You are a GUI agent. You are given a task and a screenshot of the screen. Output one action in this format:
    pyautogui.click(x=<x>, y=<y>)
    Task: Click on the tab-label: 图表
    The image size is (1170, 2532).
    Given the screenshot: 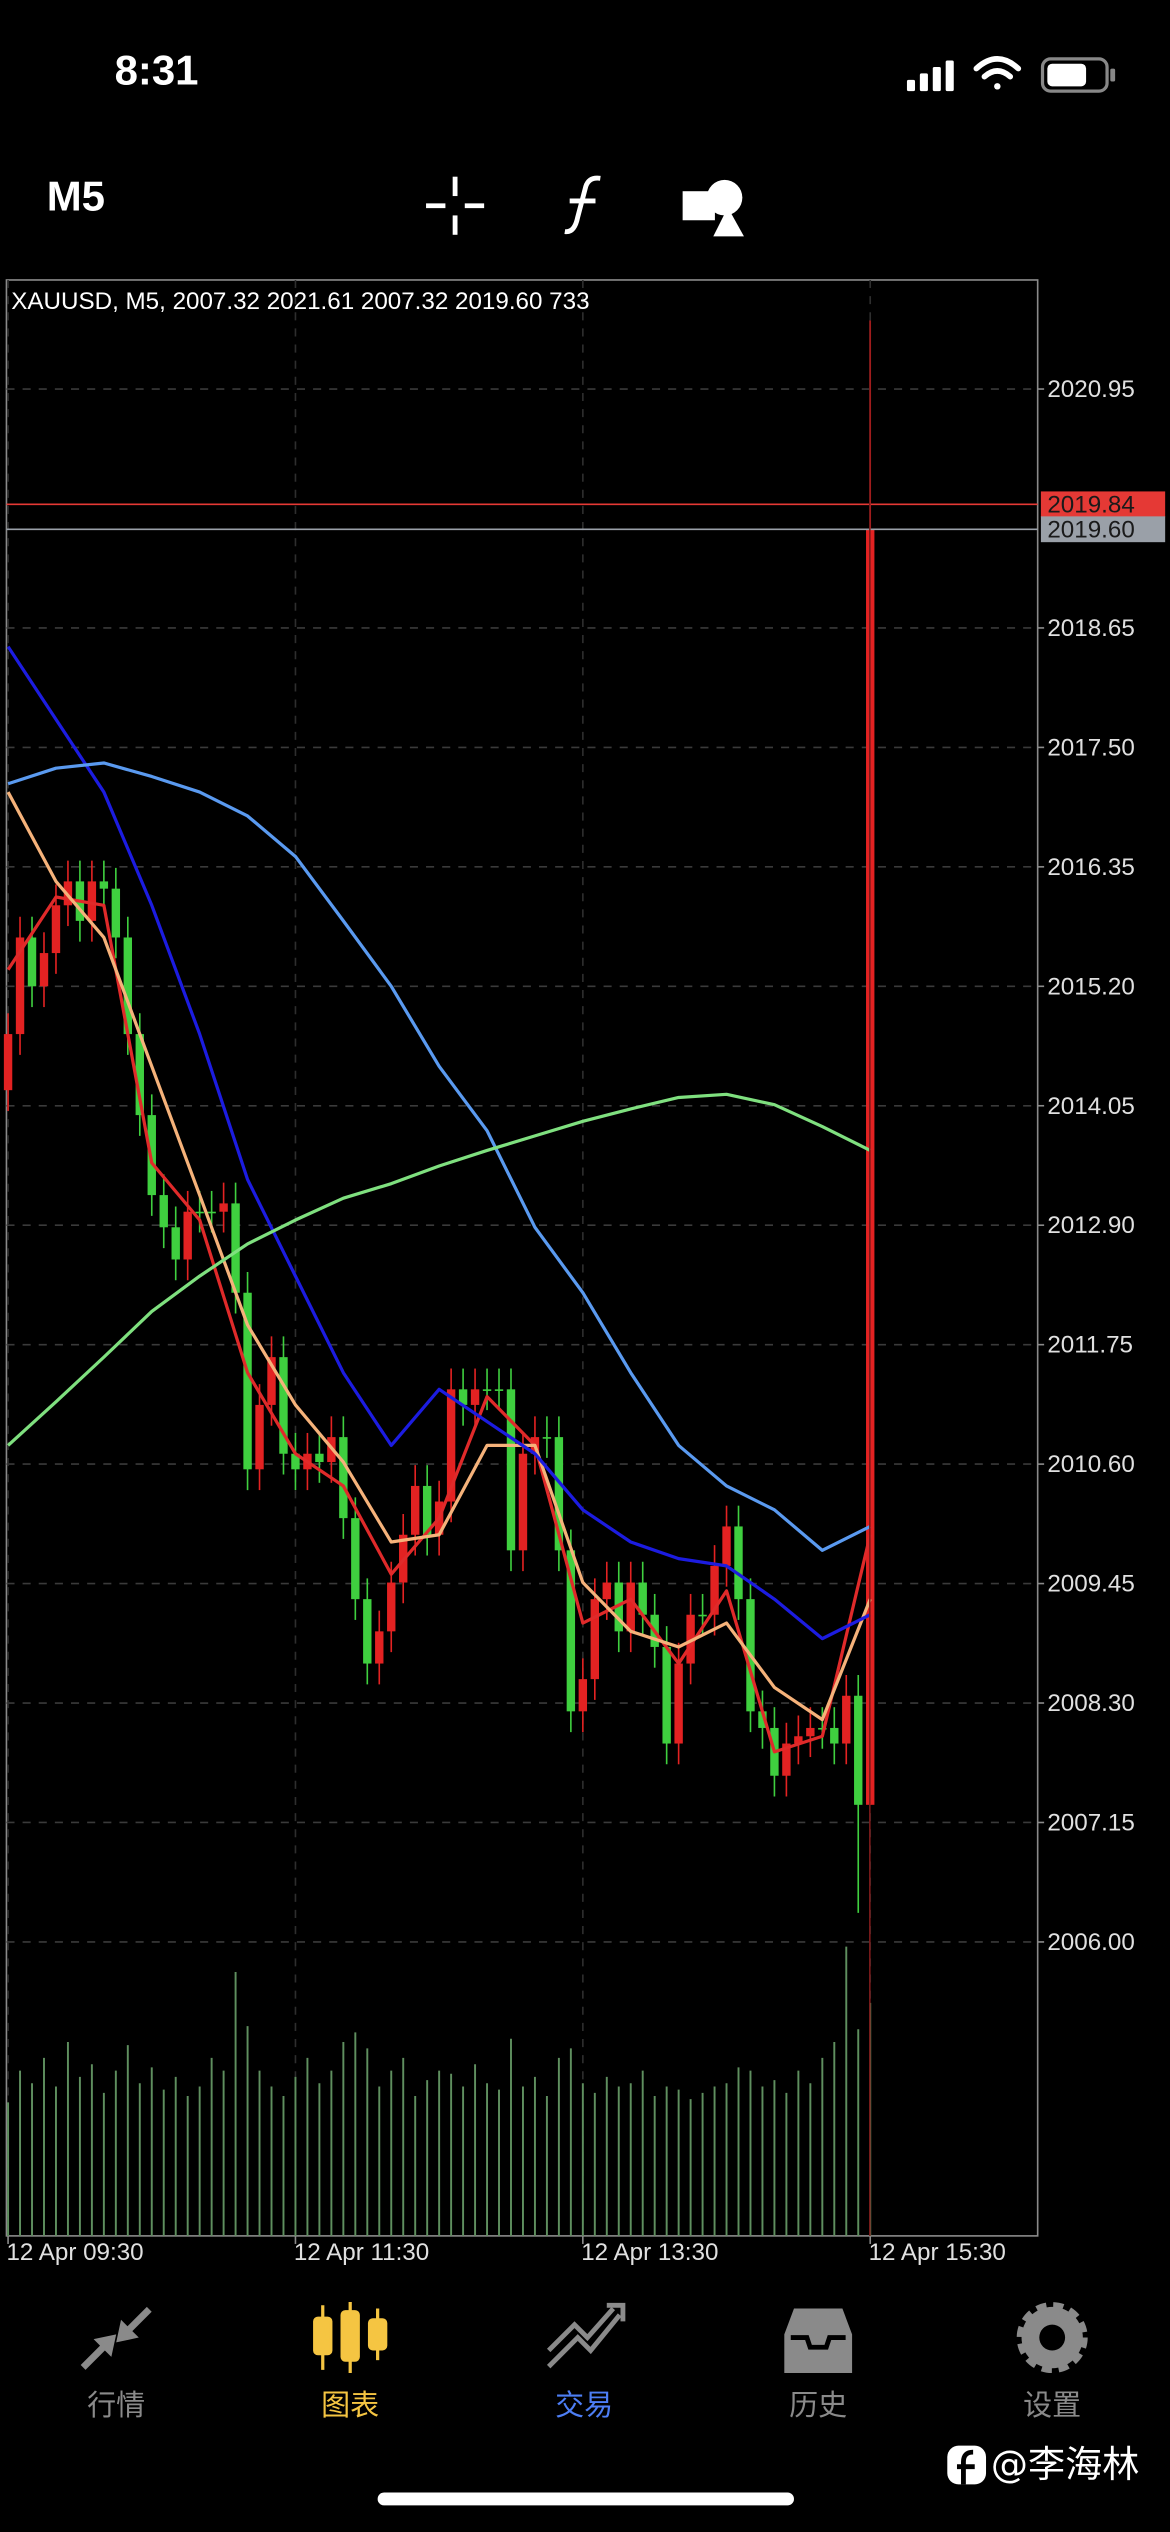 What is the action you would take?
    pyautogui.click(x=350, y=2405)
    